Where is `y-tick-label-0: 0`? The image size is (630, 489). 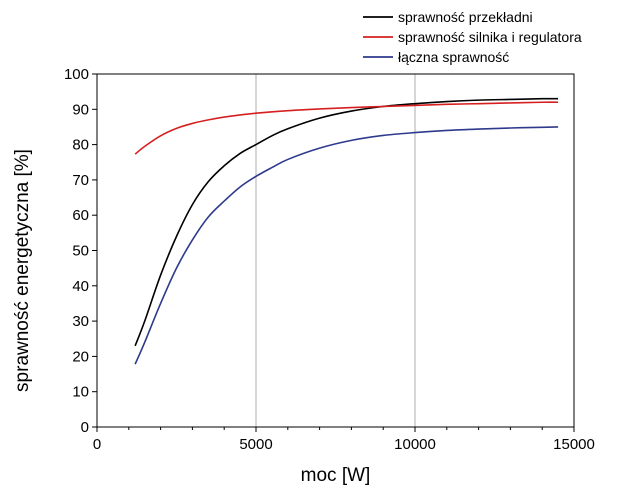 y-tick-label-0: 0 is located at coordinates (85, 427).